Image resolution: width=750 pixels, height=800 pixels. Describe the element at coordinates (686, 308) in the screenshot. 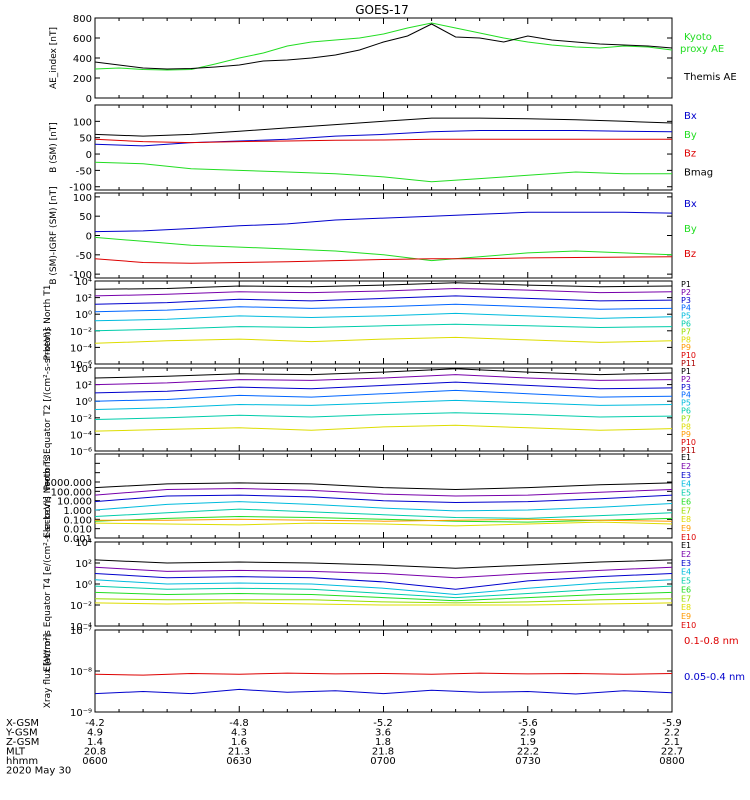

I see `legend-entry: P4` at that location.